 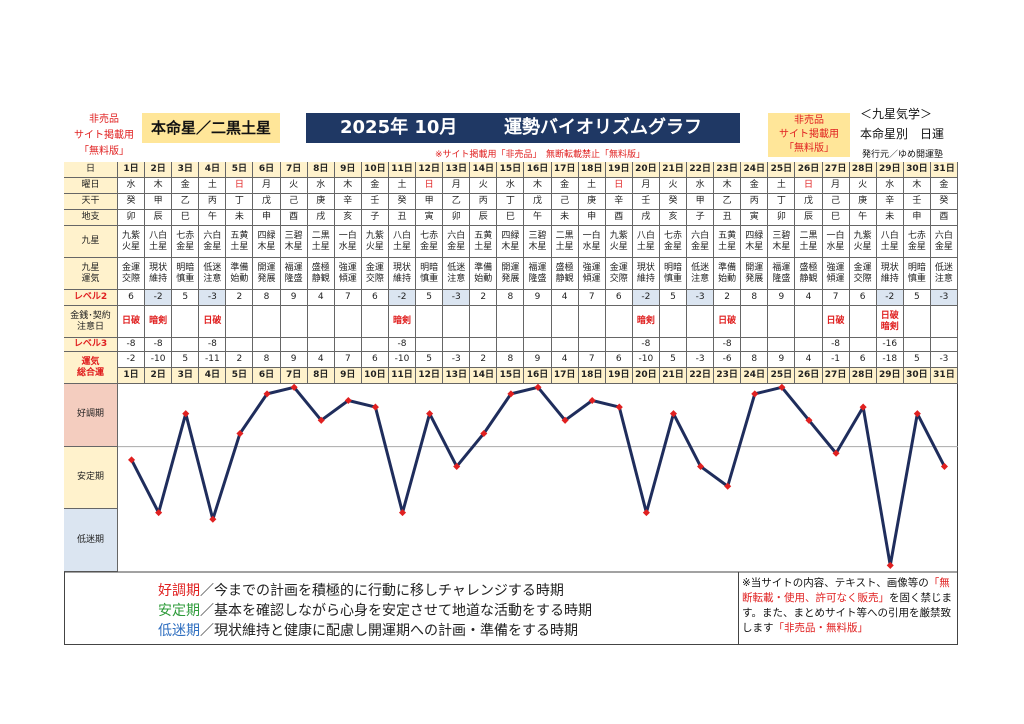 What do you see at coordinates (511, 202) in the screenshot?
I see `stem-cell: 丁` at bounding box center [511, 202].